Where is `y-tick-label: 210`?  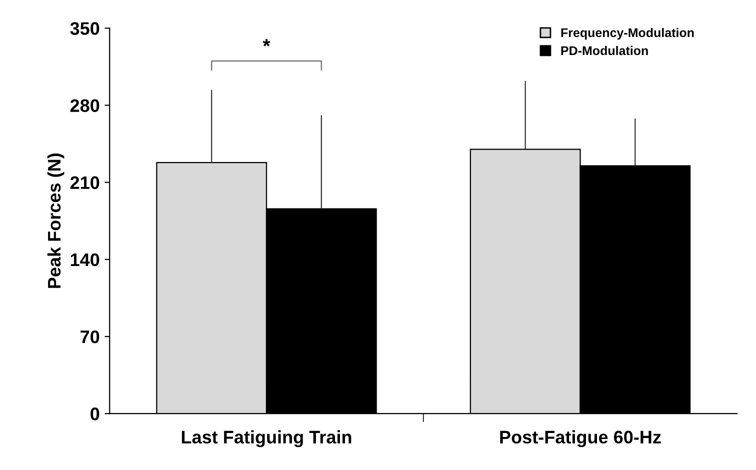
y-tick-label: 210 is located at coordinates (85, 183).